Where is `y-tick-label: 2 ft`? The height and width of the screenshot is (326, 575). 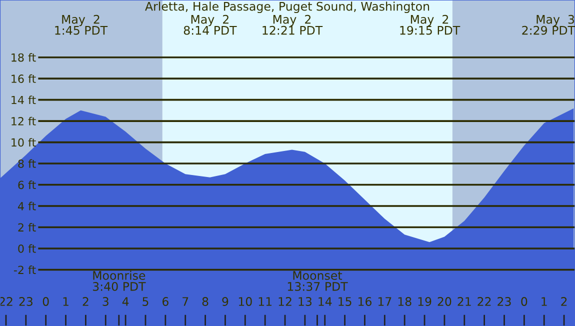
y-tick-label: 2 ft is located at coordinates (27, 227).